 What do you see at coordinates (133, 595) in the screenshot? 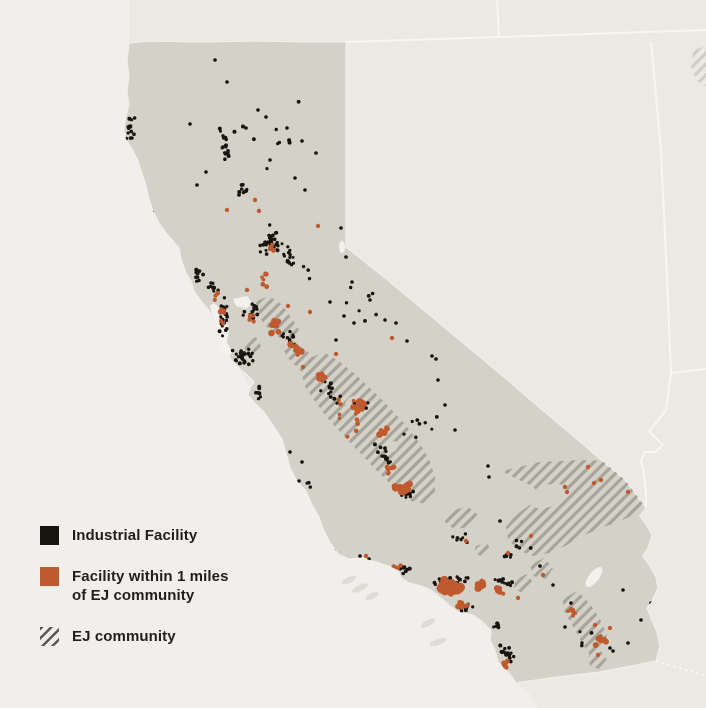
I see `legend-label-ej-facility-line2: of EJ community` at bounding box center [133, 595].